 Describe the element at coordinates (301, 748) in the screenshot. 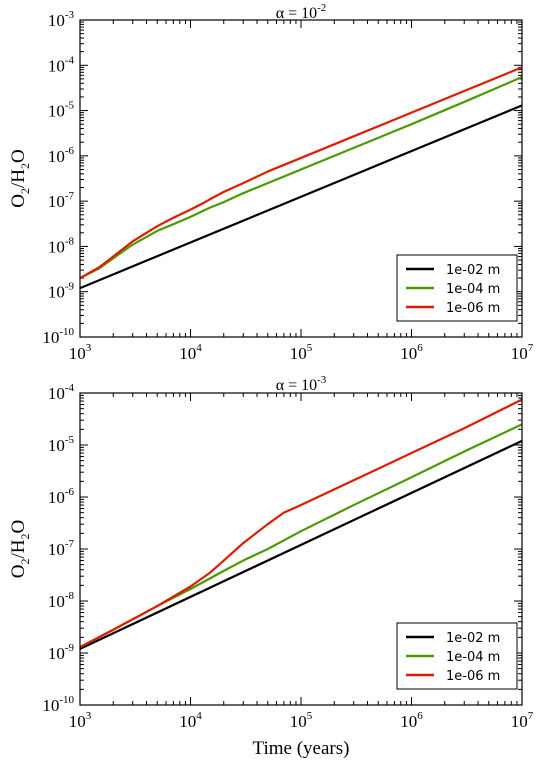

I see `x-axis-label: Time (years)` at that location.